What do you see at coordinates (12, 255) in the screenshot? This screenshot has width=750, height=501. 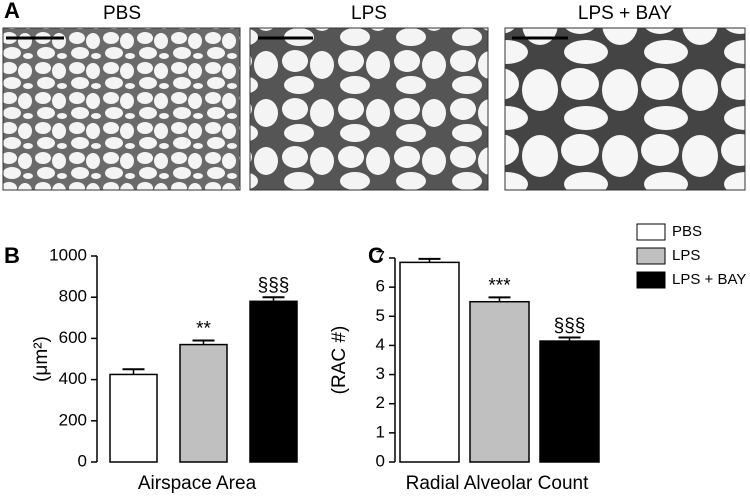 I see `panel-label: B` at bounding box center [12, 255].